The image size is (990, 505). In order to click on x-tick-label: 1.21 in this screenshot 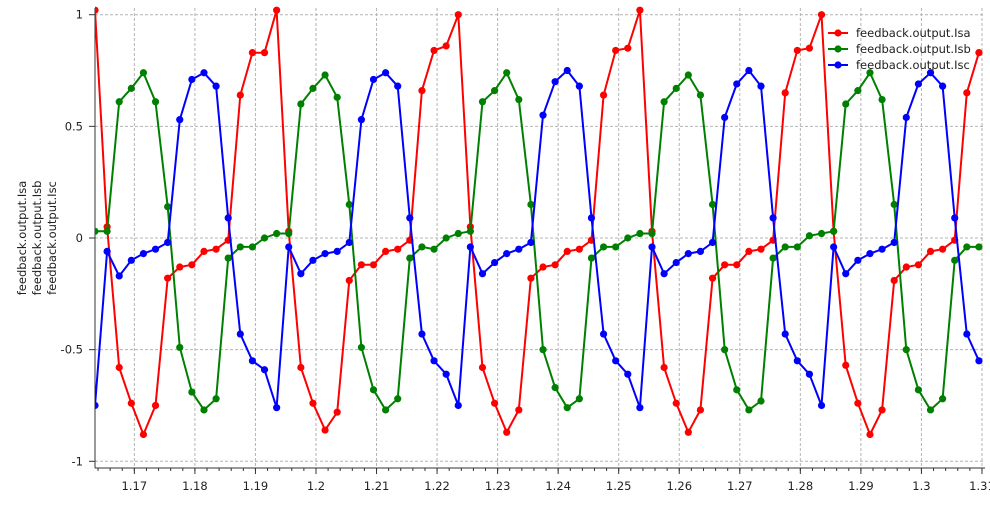, I will do `click(377, 486)`.